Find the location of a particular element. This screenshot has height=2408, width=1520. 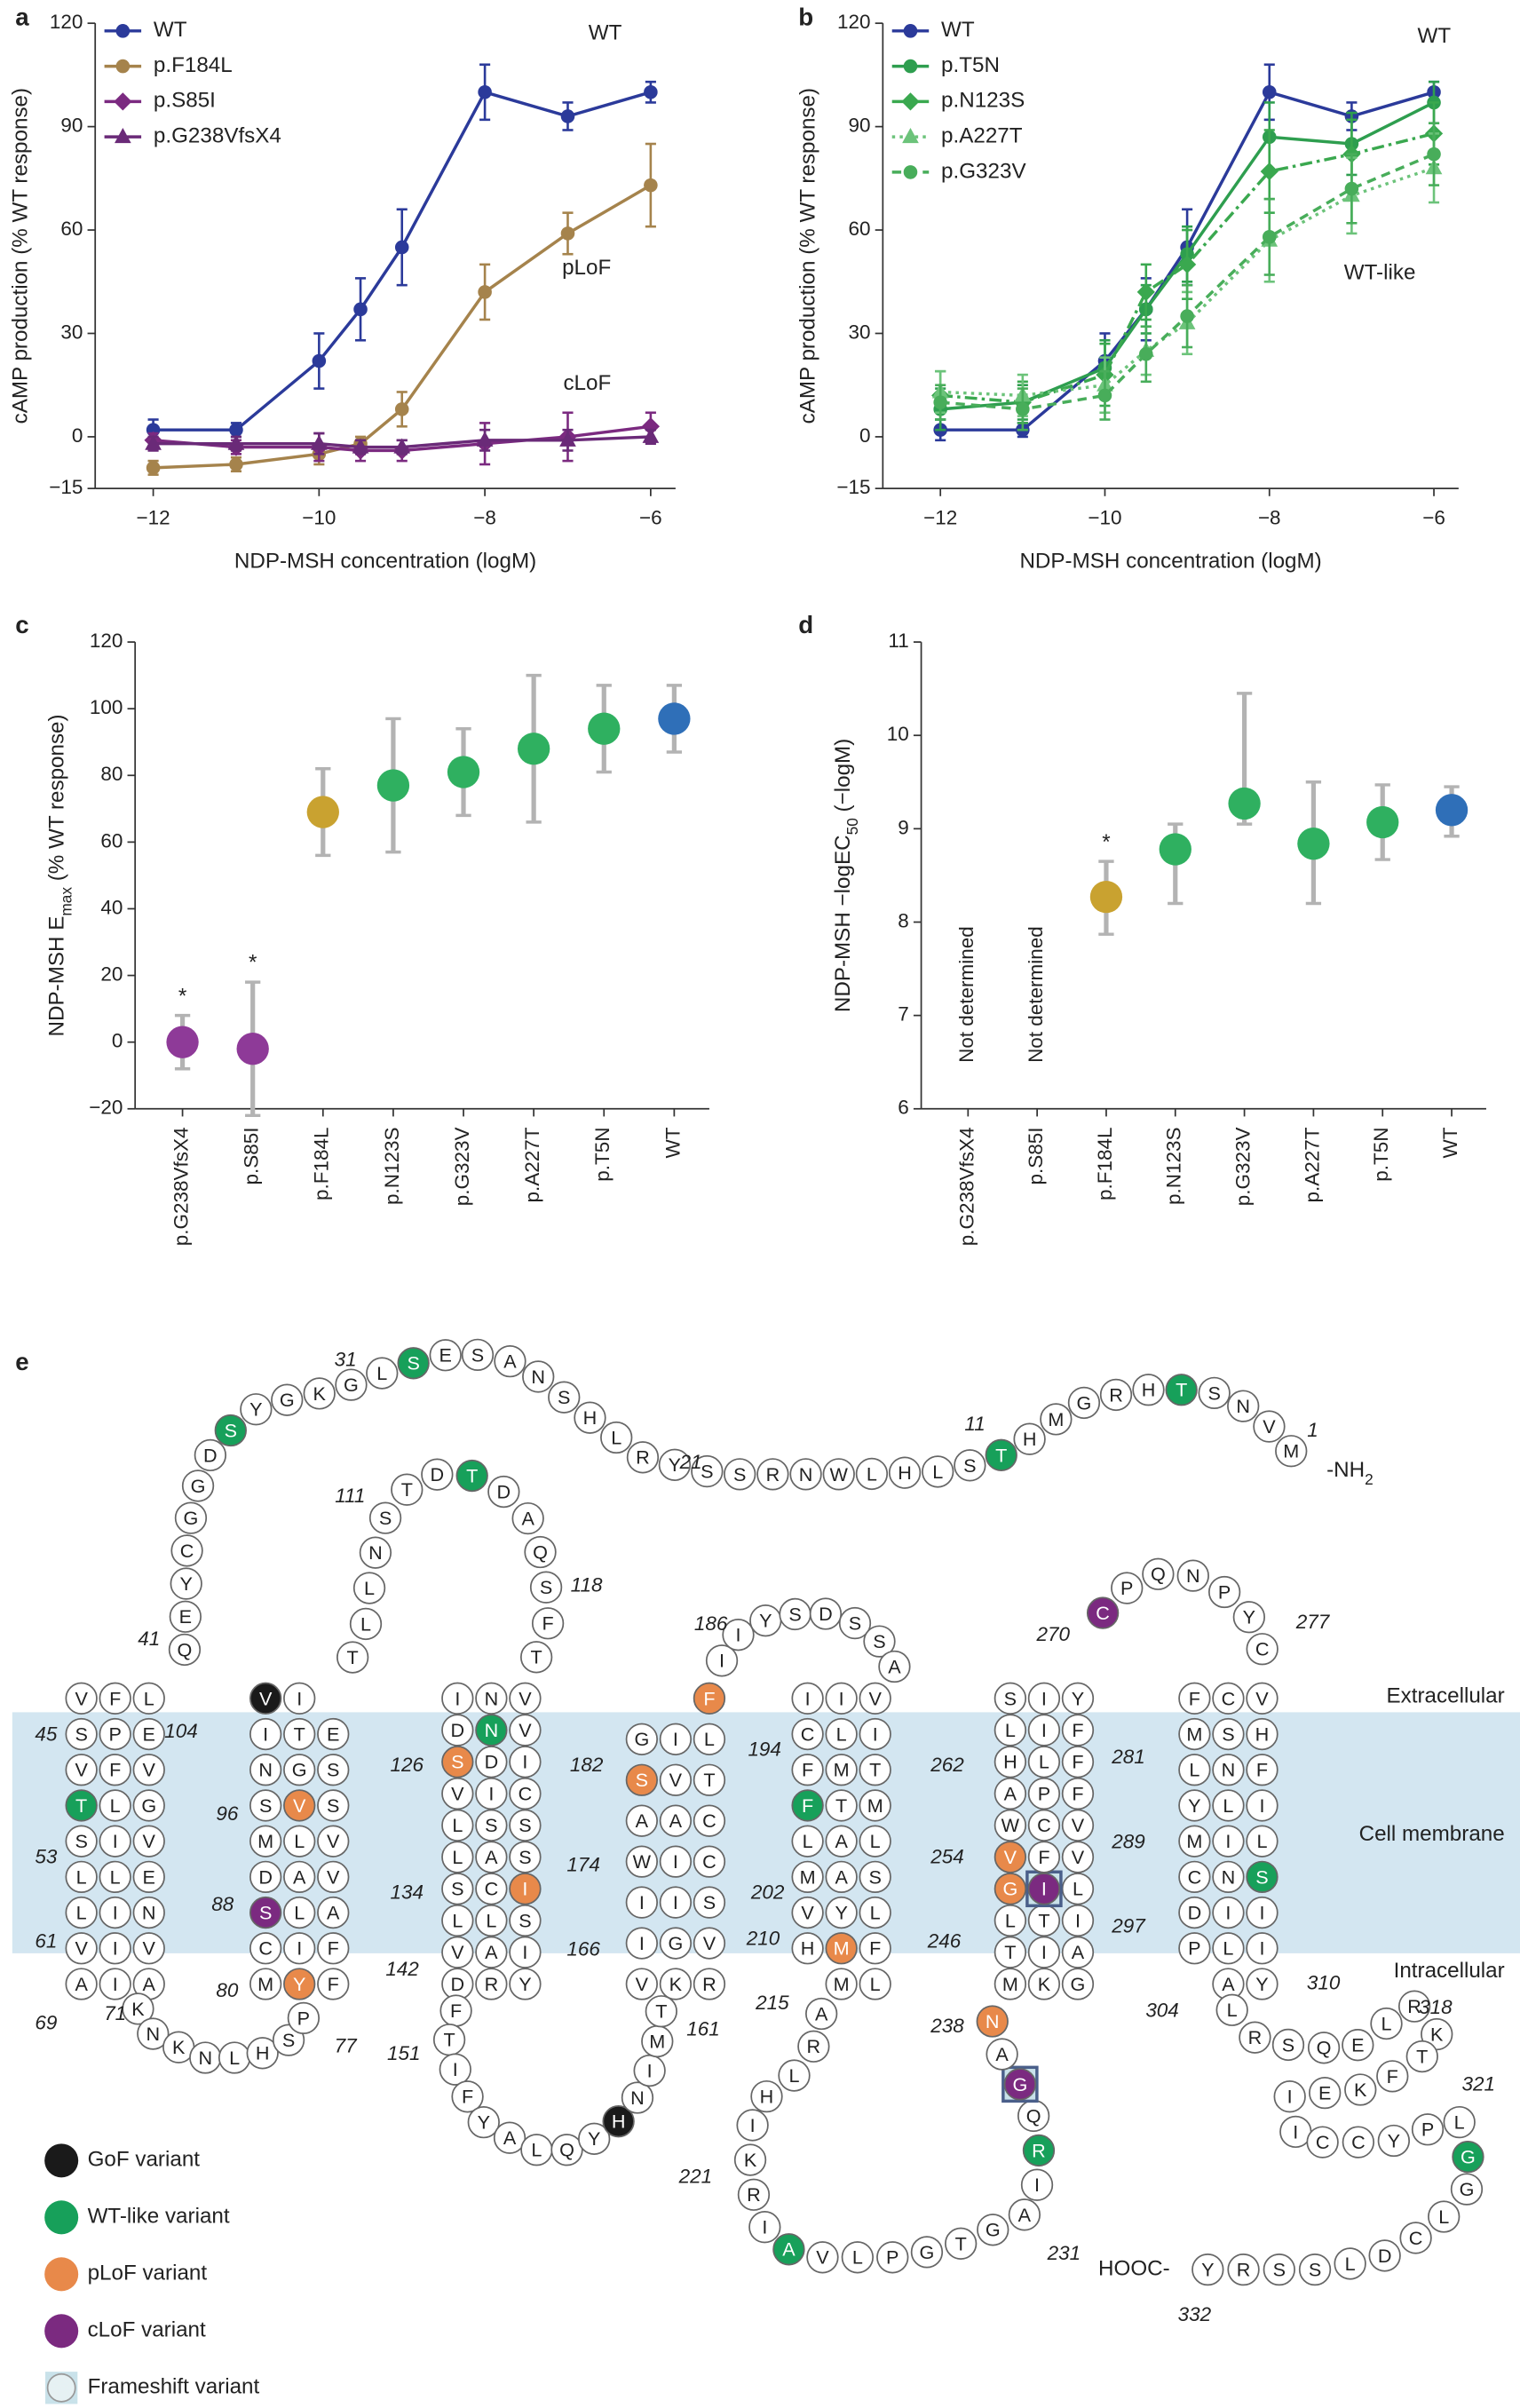

x-axis-label: NDP-MSH concentration (logM) is located at coordinates (1170, 562).